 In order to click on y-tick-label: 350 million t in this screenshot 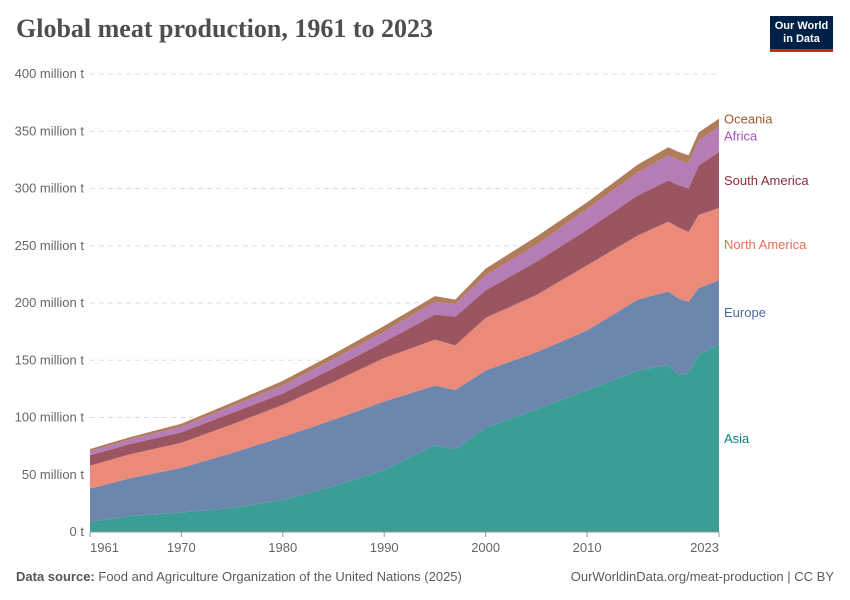, I will do `click(50, 130)`.